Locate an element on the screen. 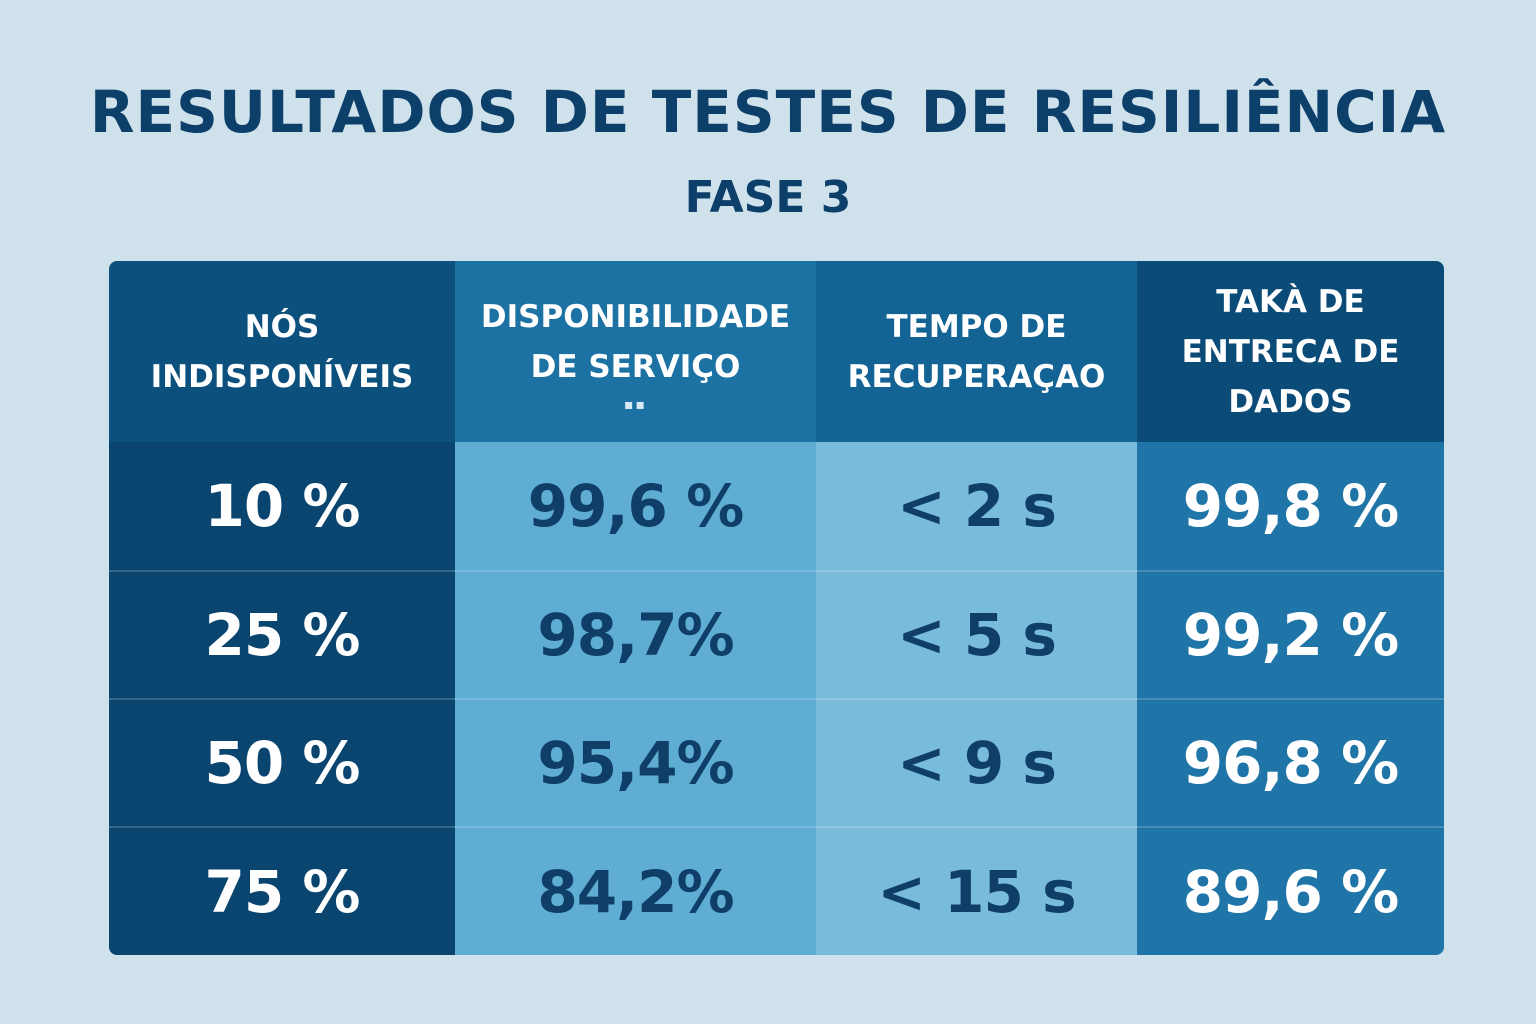 This screenshot has width=1536, height=1024. header-note: ▪▪ is located at coordinates (635, 404).